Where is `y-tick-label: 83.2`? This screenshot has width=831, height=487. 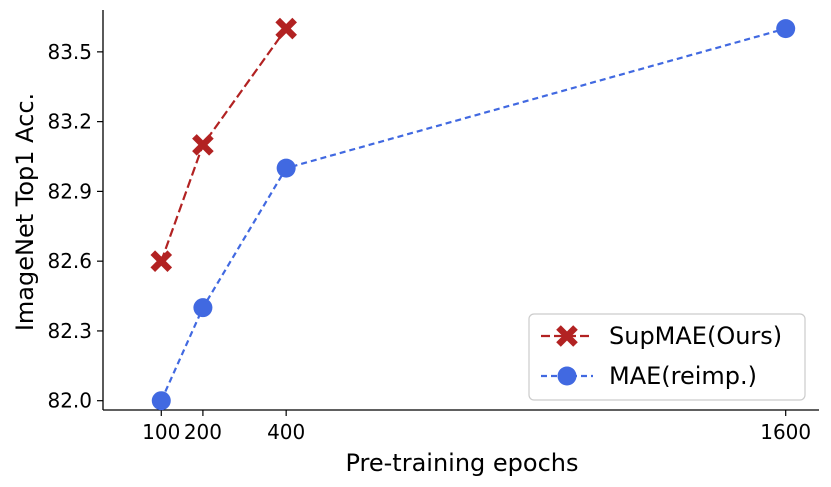 y-tick-label: 83.2 is located at coordinates (69, 122).